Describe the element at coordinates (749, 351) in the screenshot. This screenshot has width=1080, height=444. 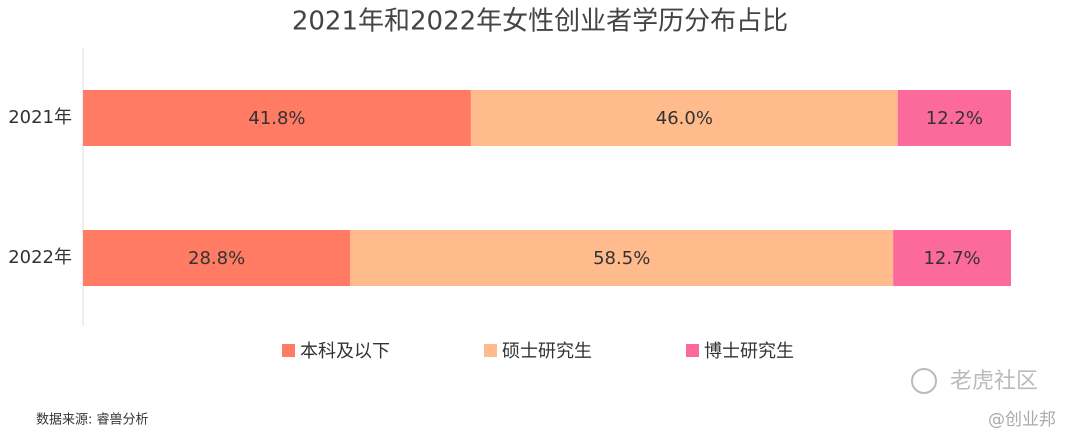
I see `legend-label: 博士研究生` at that location.